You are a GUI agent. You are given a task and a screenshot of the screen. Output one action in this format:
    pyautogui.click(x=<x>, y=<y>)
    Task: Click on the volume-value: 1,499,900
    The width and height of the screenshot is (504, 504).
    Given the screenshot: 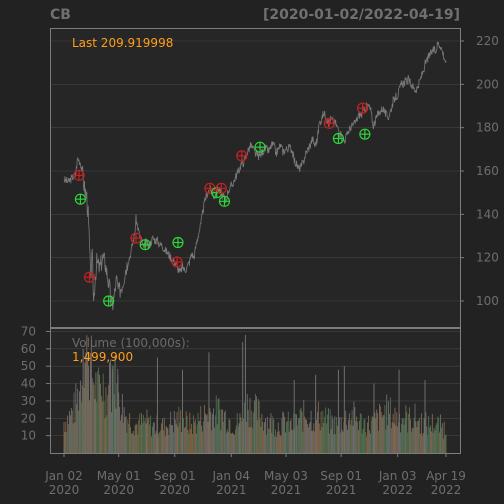 What is the action you would take?
    pyautogui.click(x=102, y=357)
    